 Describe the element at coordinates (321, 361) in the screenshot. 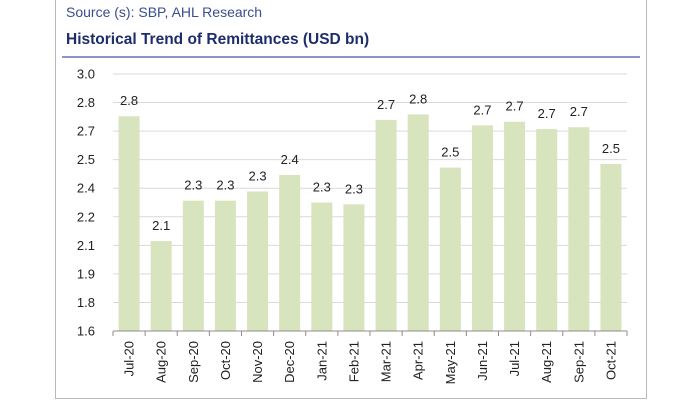

I see `x-tick-label: Jan-21` at that location.